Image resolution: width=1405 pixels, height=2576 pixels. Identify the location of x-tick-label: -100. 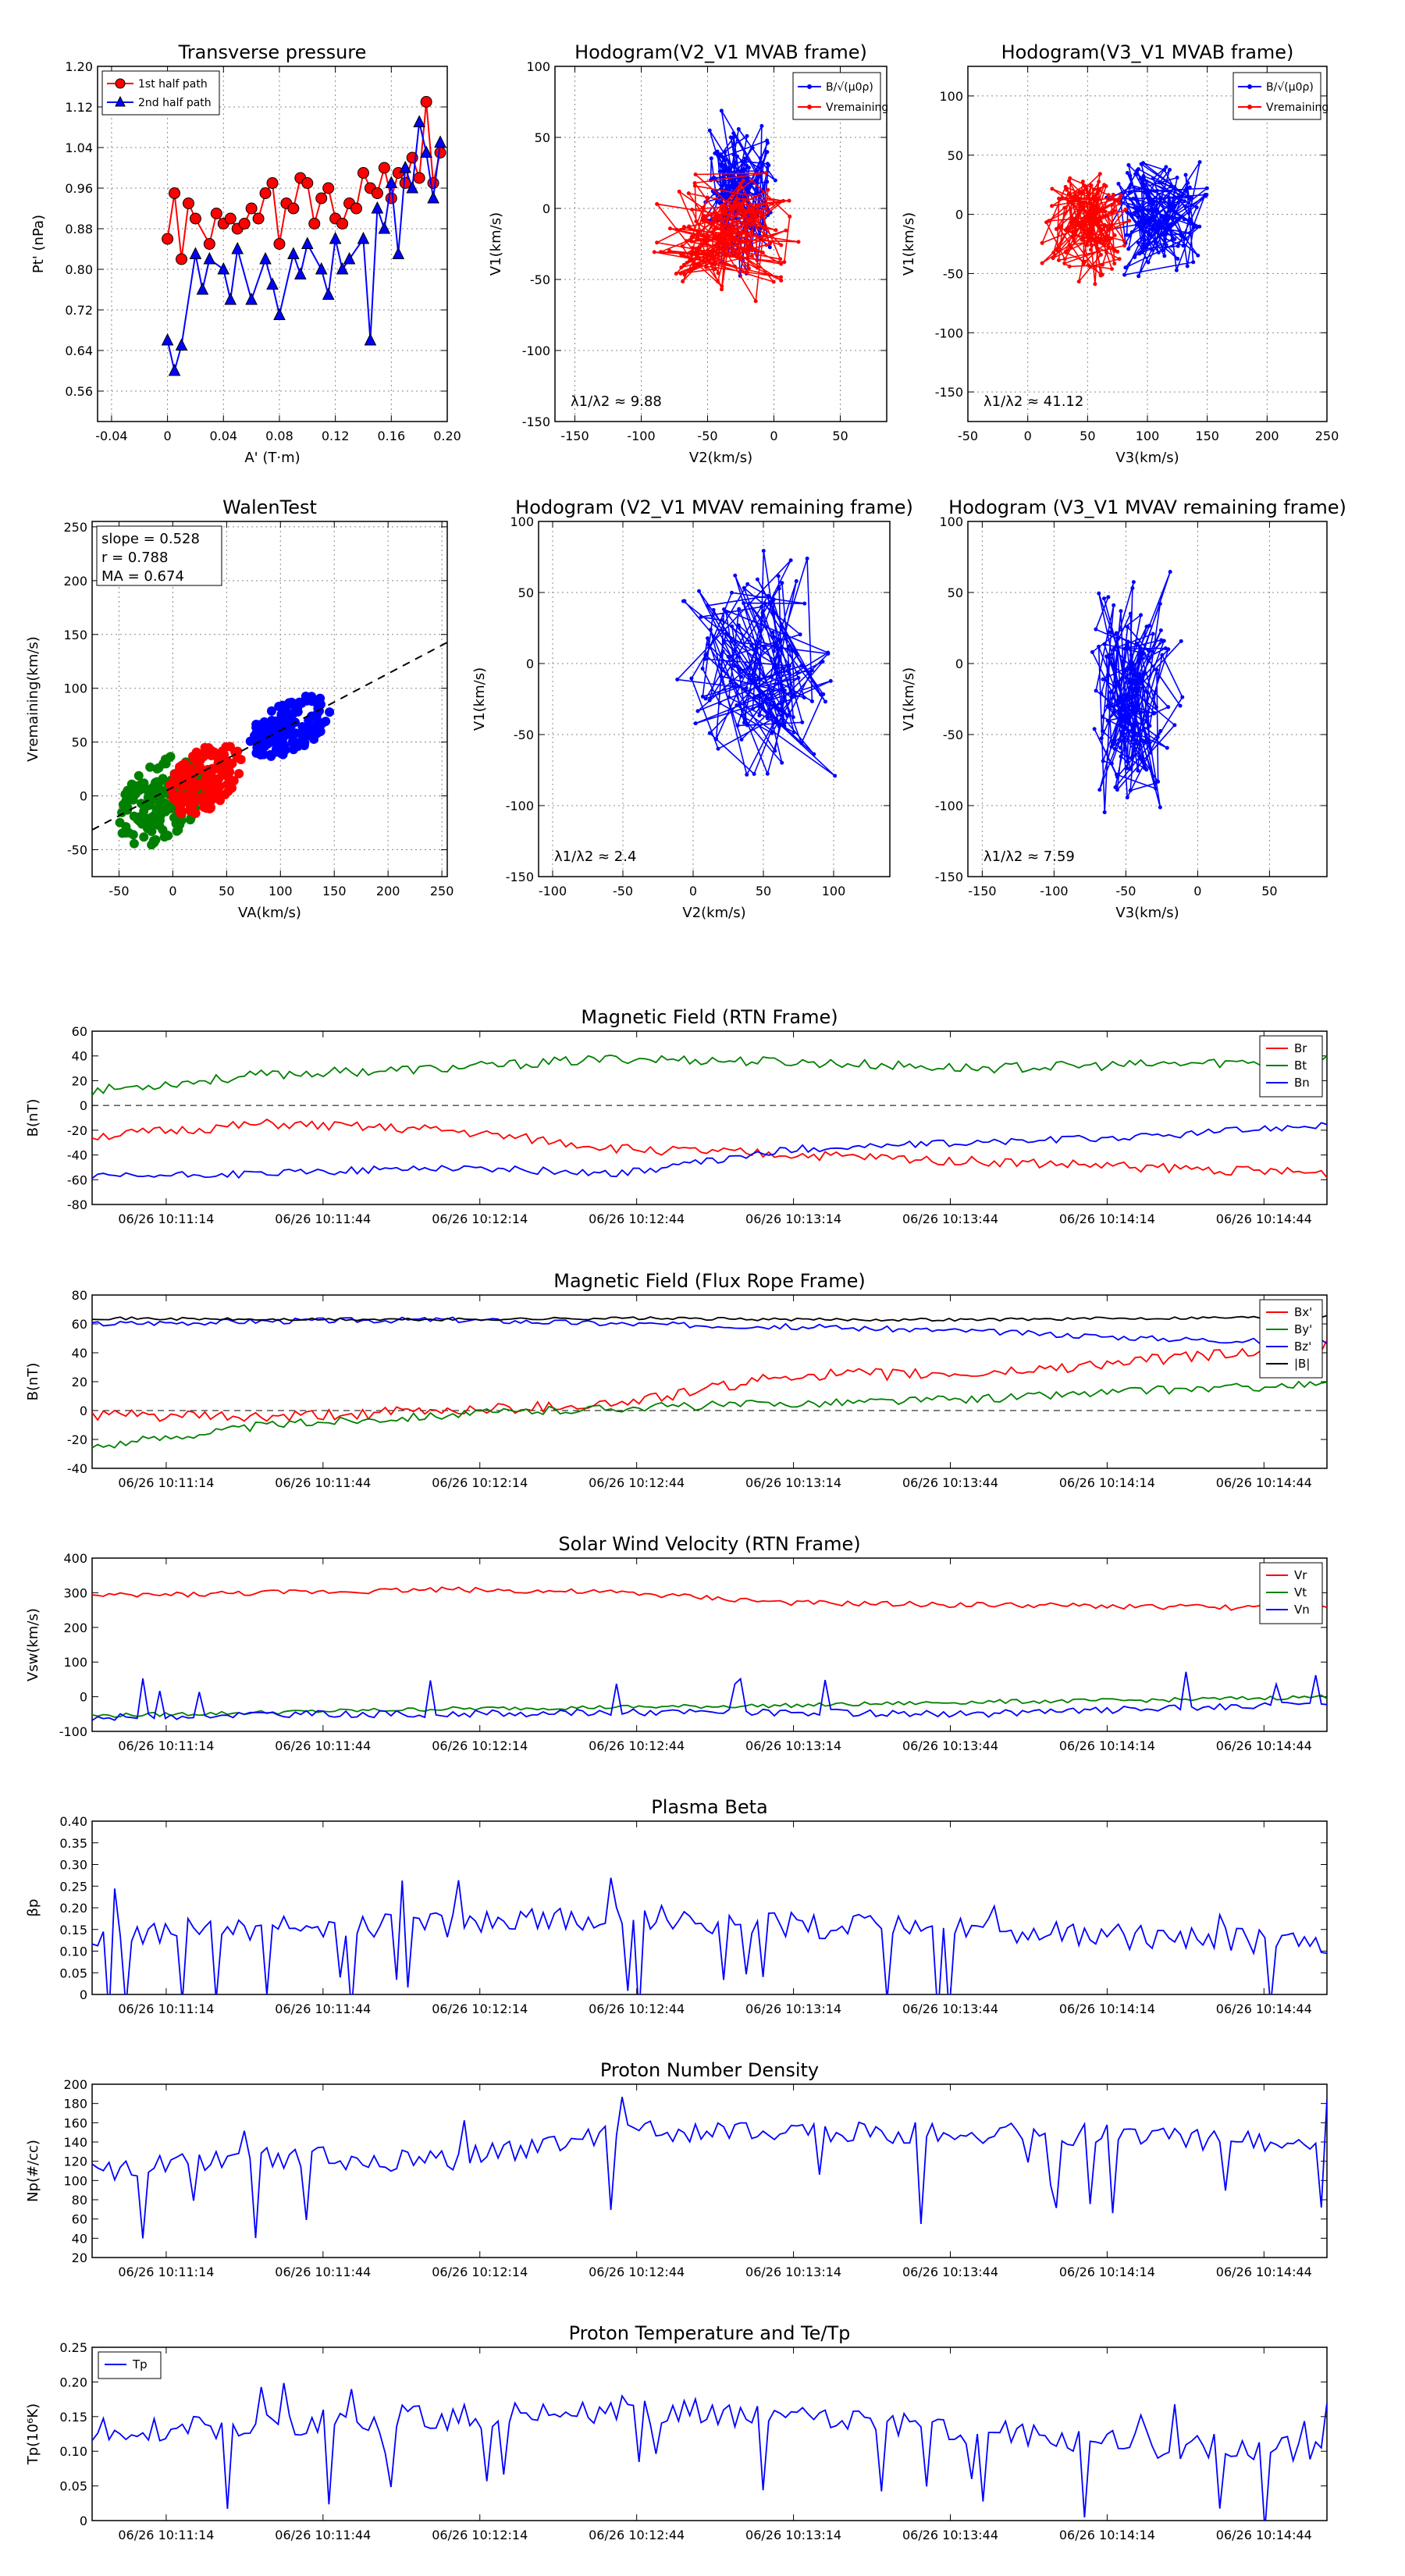
(553, 891).